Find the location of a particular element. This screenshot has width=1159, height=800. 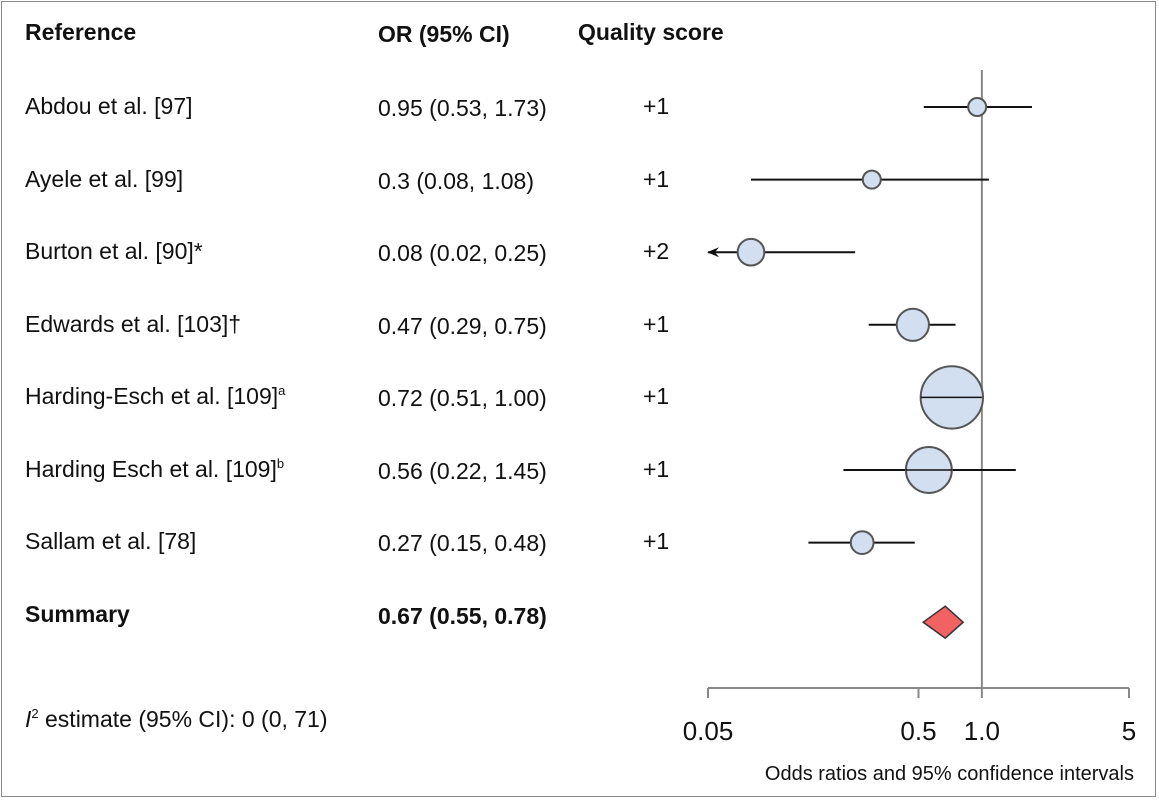

row-reference: Sallam et al. [78] is located at coordinates (111, 541).